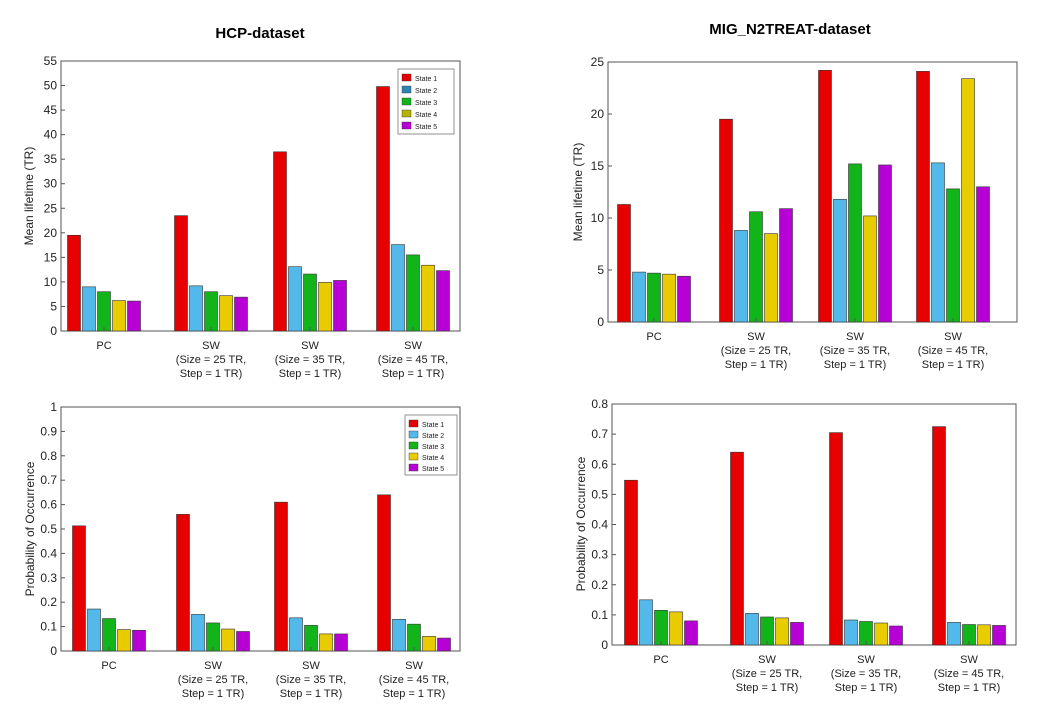  Describe the element at coordinates (48, 553) in the screenshot. I see `y-tick-label: 0.4` at that location.